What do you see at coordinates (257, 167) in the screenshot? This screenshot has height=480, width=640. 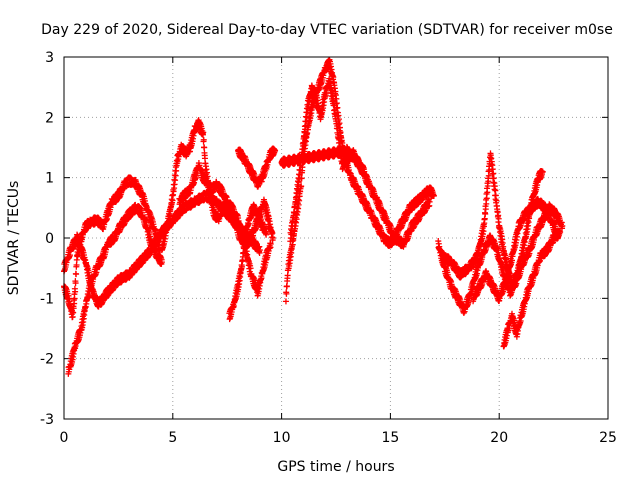 I see `series-track-g` at bounding box center [257, 167].